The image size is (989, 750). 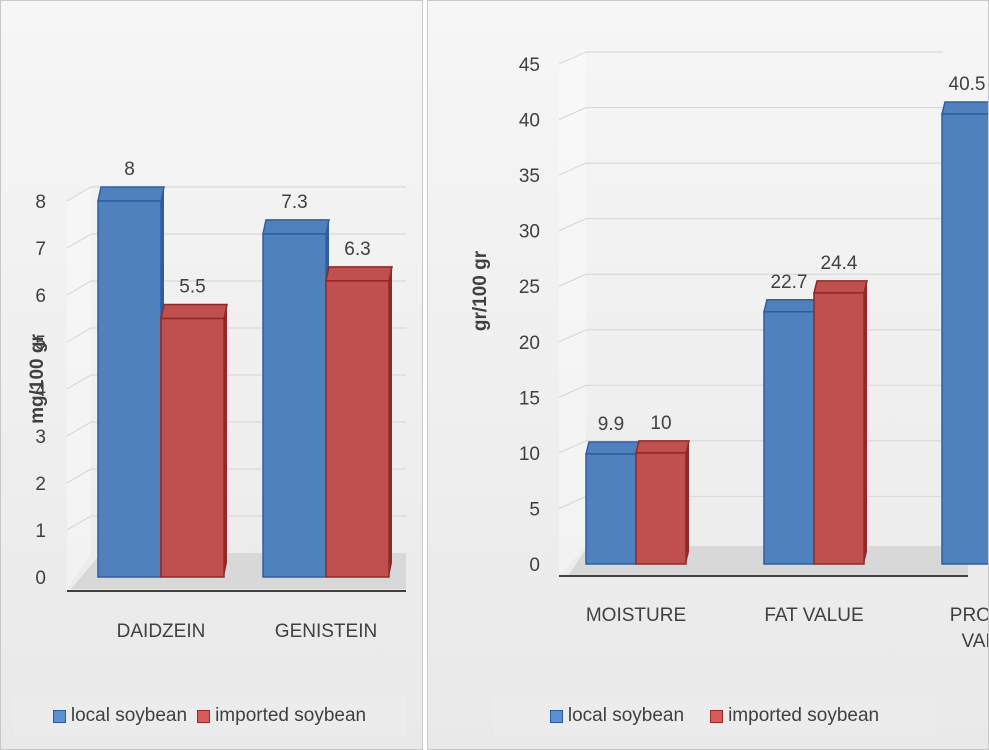 I want to click on y-tick-label: 3, so click(x=40, y=437).